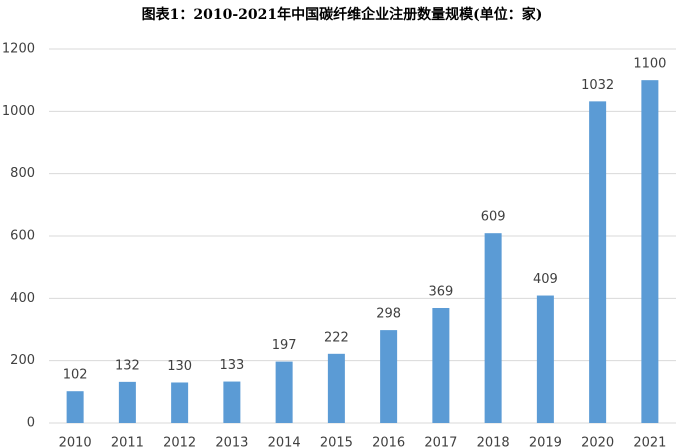 This screenshot has height=448, width=685. I want to click on data-label: 133, so click(231, 365).